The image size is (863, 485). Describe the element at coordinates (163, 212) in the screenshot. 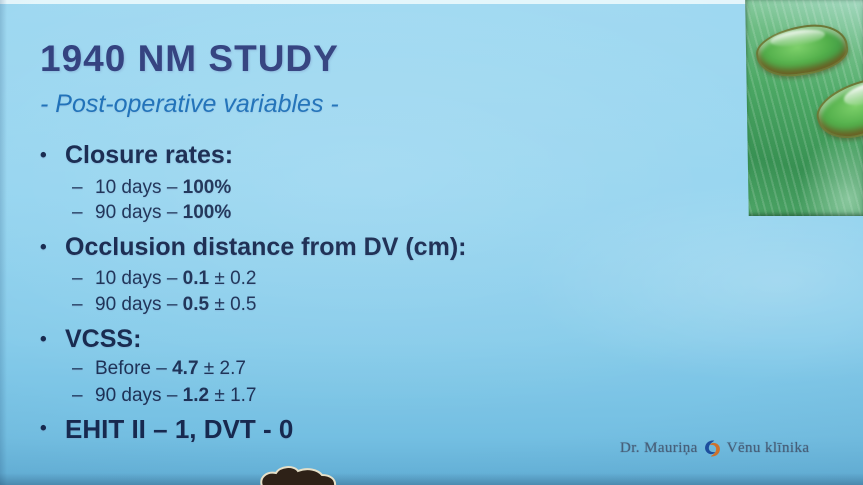

I see `list-item-text: 90 days – 100%` at that location.